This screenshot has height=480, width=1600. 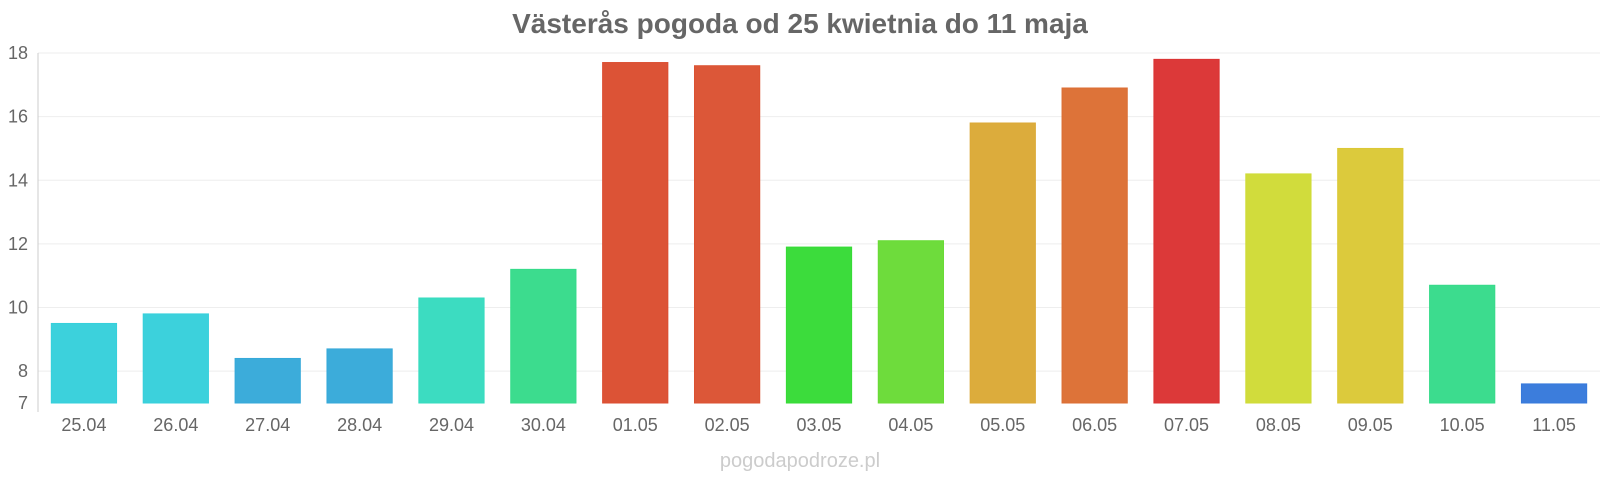 What do you see at coordinates (800, 461) in the screenshot?
I see `watermark-text: pogodapodroze.pl` at bounding box center [800, 461].